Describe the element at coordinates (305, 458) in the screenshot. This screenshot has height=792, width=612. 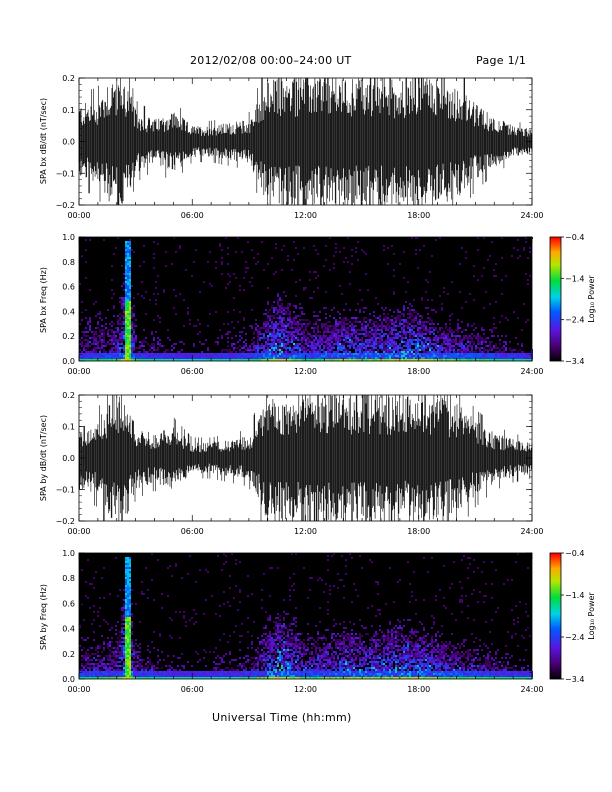
I see `series-line` at that location.